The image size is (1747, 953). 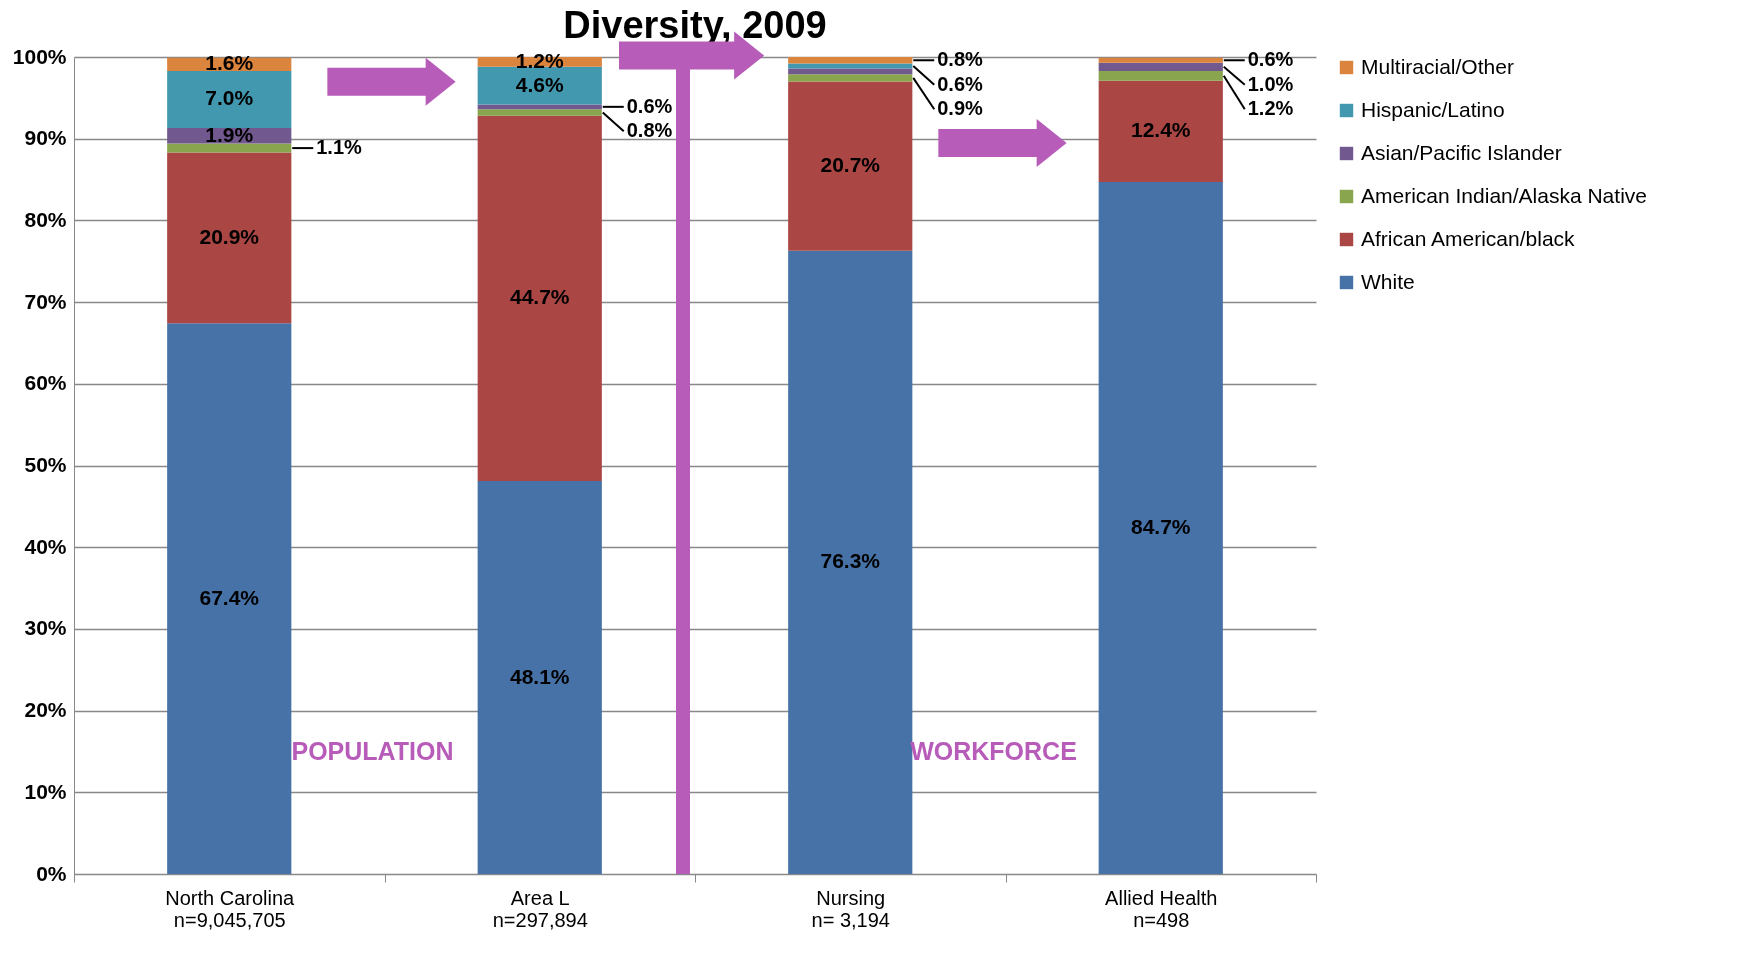 What do you see at coordinates (45, 301) in the screenshot?
I see `y-tick-label: 70%` at bounding box center [45, 301].